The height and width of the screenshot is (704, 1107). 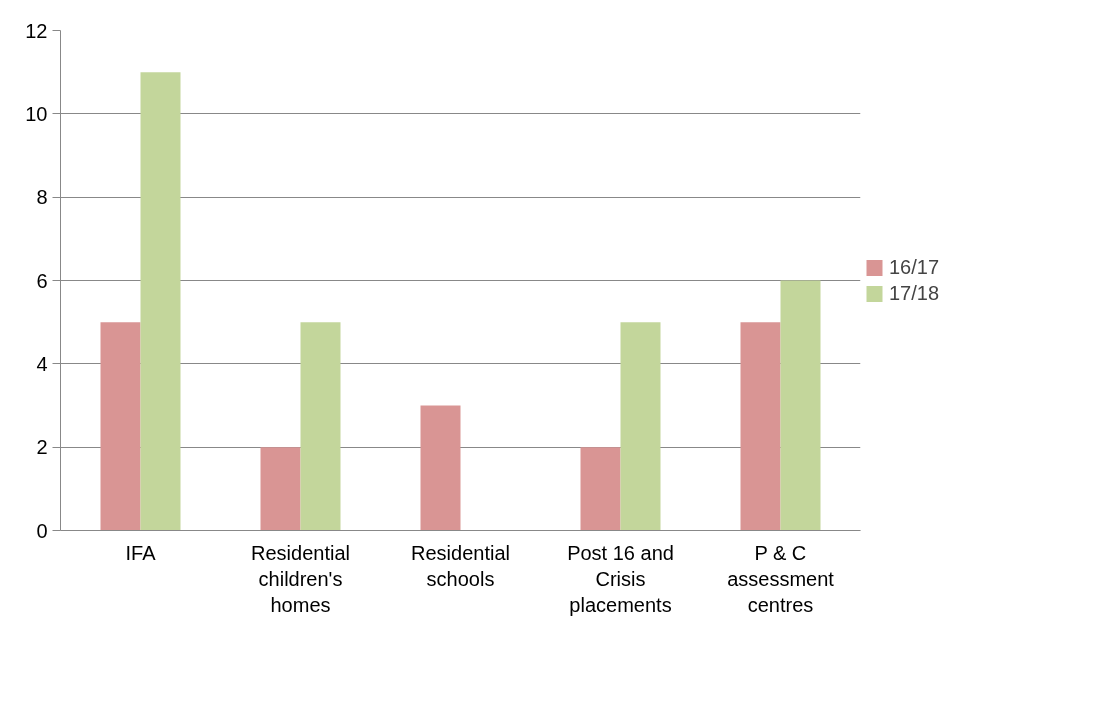 What do you see at coordinates (781, 579) in the screenshot?
I see `x-tick-label: P & C assessment centres` at bounding box center [781, 579].